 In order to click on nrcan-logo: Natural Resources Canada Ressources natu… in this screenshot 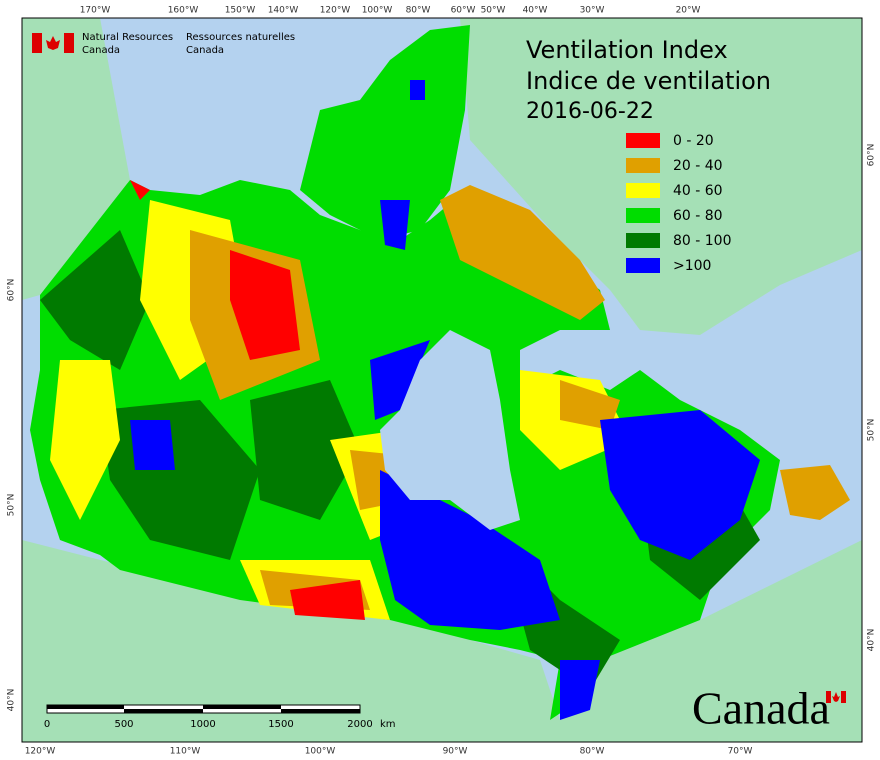, I will do `click(163, 44)`.